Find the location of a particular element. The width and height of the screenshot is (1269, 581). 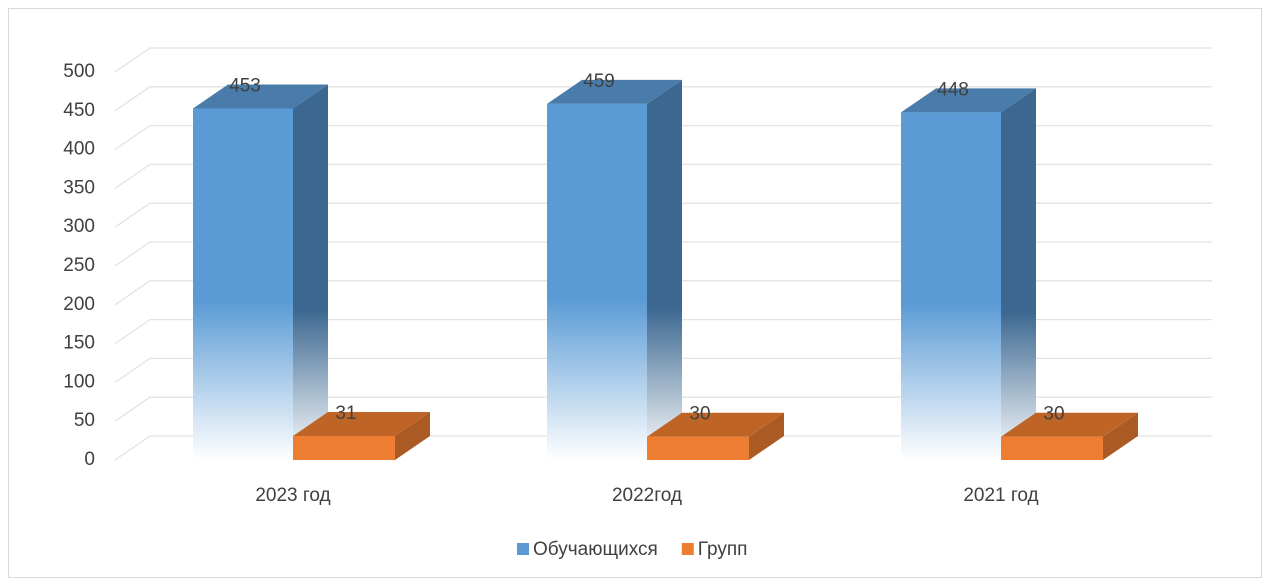

y-tick-label: 500 is located at coordinates (79, 71).